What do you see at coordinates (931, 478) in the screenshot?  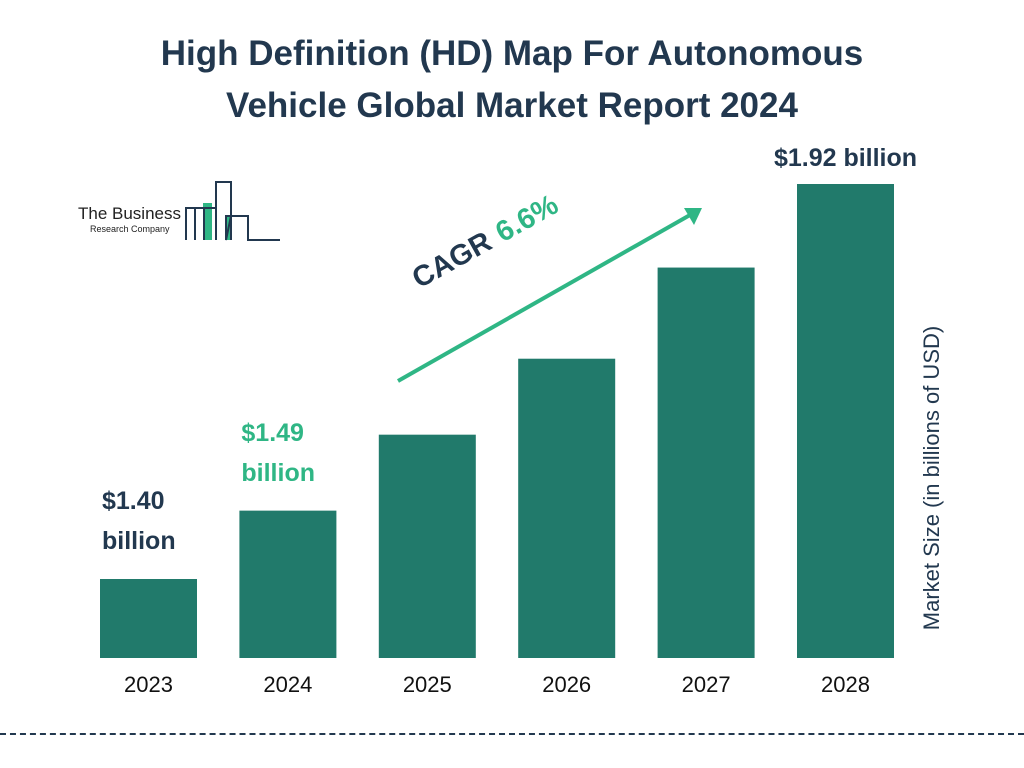 I see `y-axis-label: Market Size (in billions of USD)` at bounding box center [931, 478].